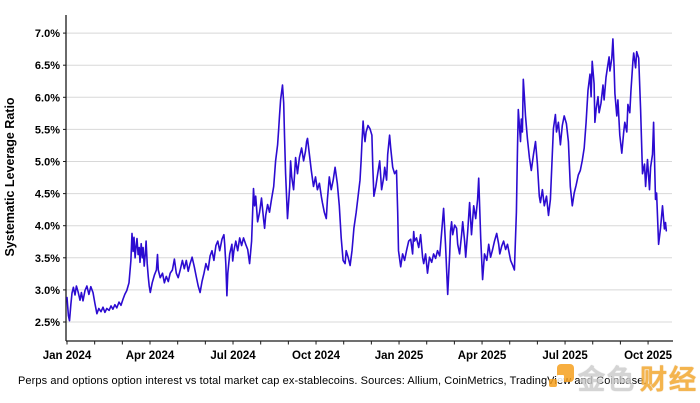  What do you see at coordinates (47, 323) in the screenshot?
I see `y-tick-label: 2.5%` at bounding box center [47, 323].